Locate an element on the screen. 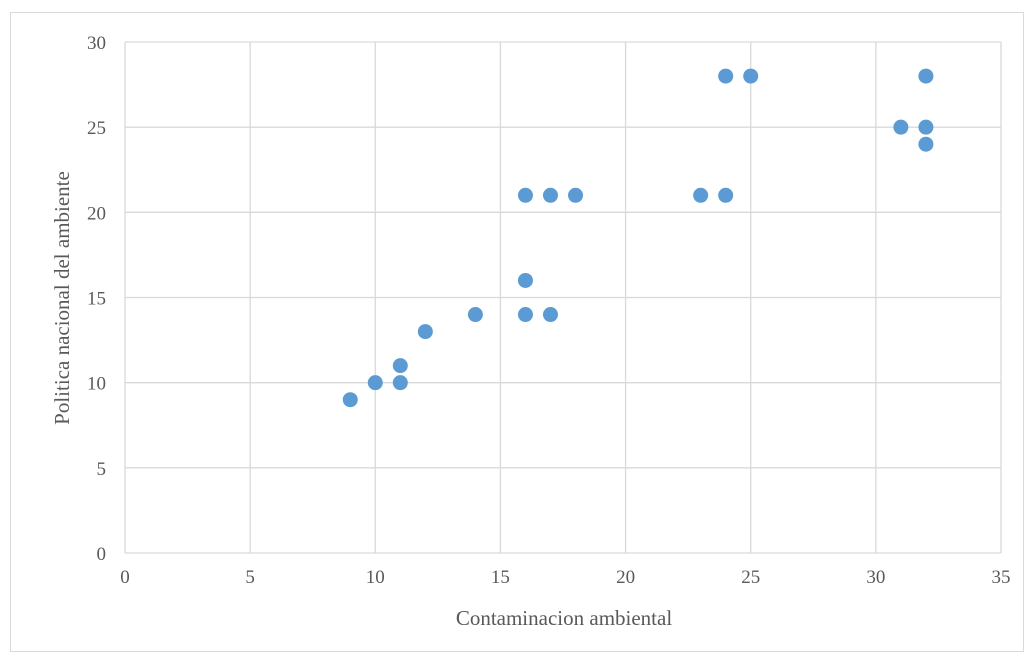 The image size is (1030, 659). x-tick-label: 25 is located at coordinates (750, 577).